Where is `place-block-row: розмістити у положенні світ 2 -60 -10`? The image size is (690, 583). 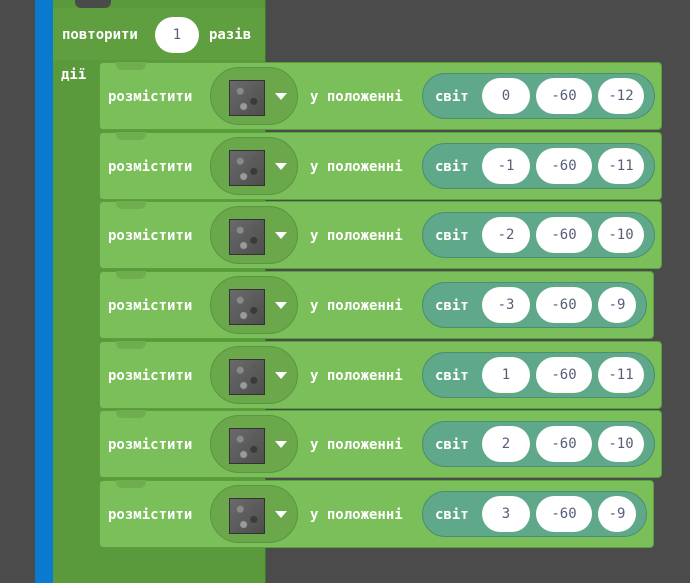
place-block-row: розмістити у положенні світ 2 -60 -10 is located at coordinates (380, 444).